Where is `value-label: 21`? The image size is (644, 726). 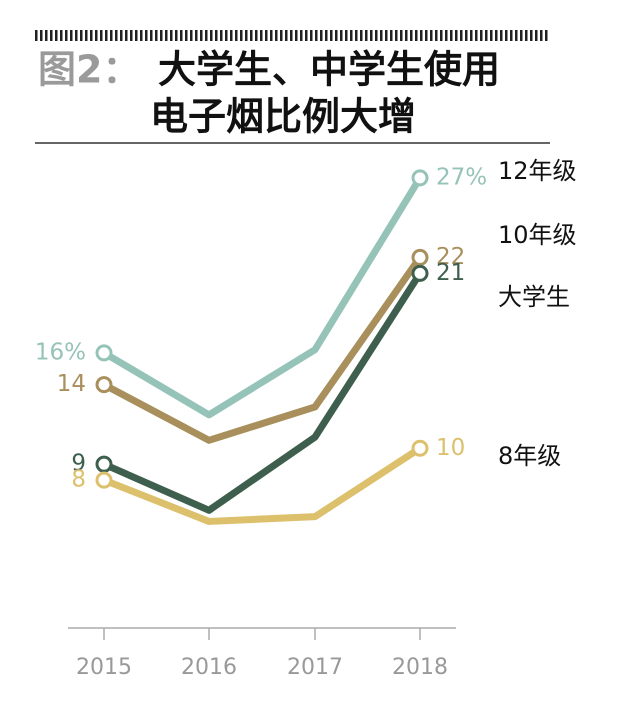 value-label: 21 is located at coordinates (450, 273).